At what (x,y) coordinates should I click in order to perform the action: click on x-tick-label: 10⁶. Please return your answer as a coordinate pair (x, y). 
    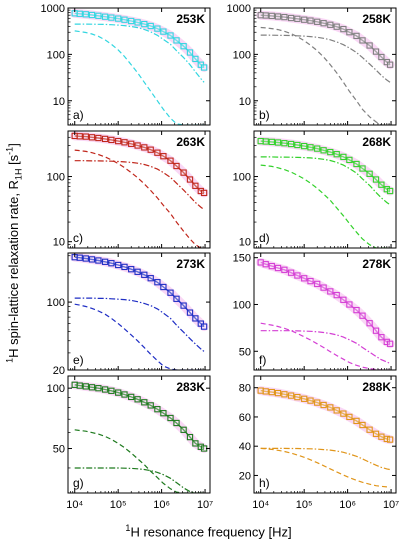
    Looking at the image, I should click on (161, 505).